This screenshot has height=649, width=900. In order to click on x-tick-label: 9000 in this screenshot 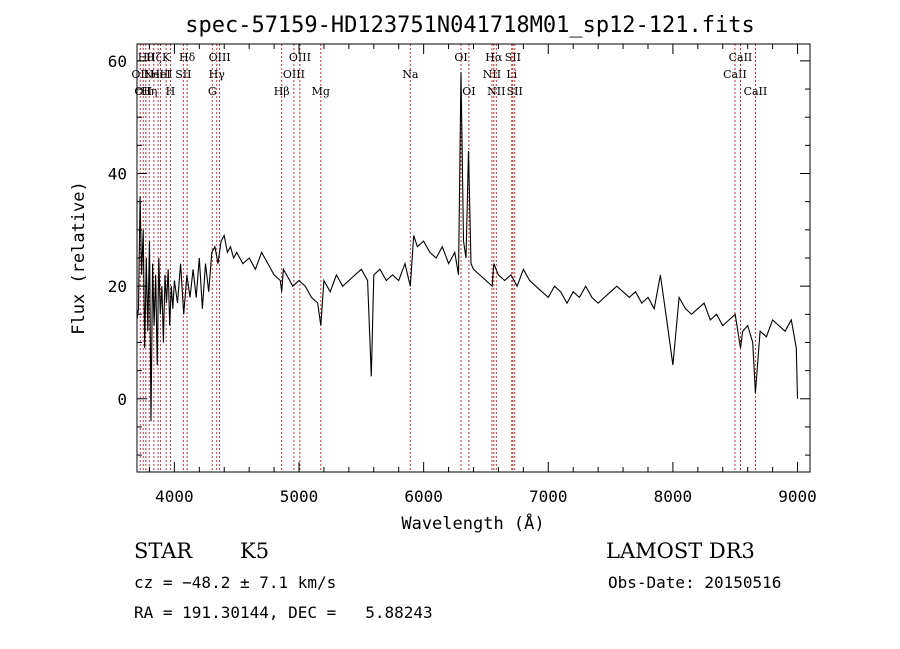, I will do `click(797, 496)`.